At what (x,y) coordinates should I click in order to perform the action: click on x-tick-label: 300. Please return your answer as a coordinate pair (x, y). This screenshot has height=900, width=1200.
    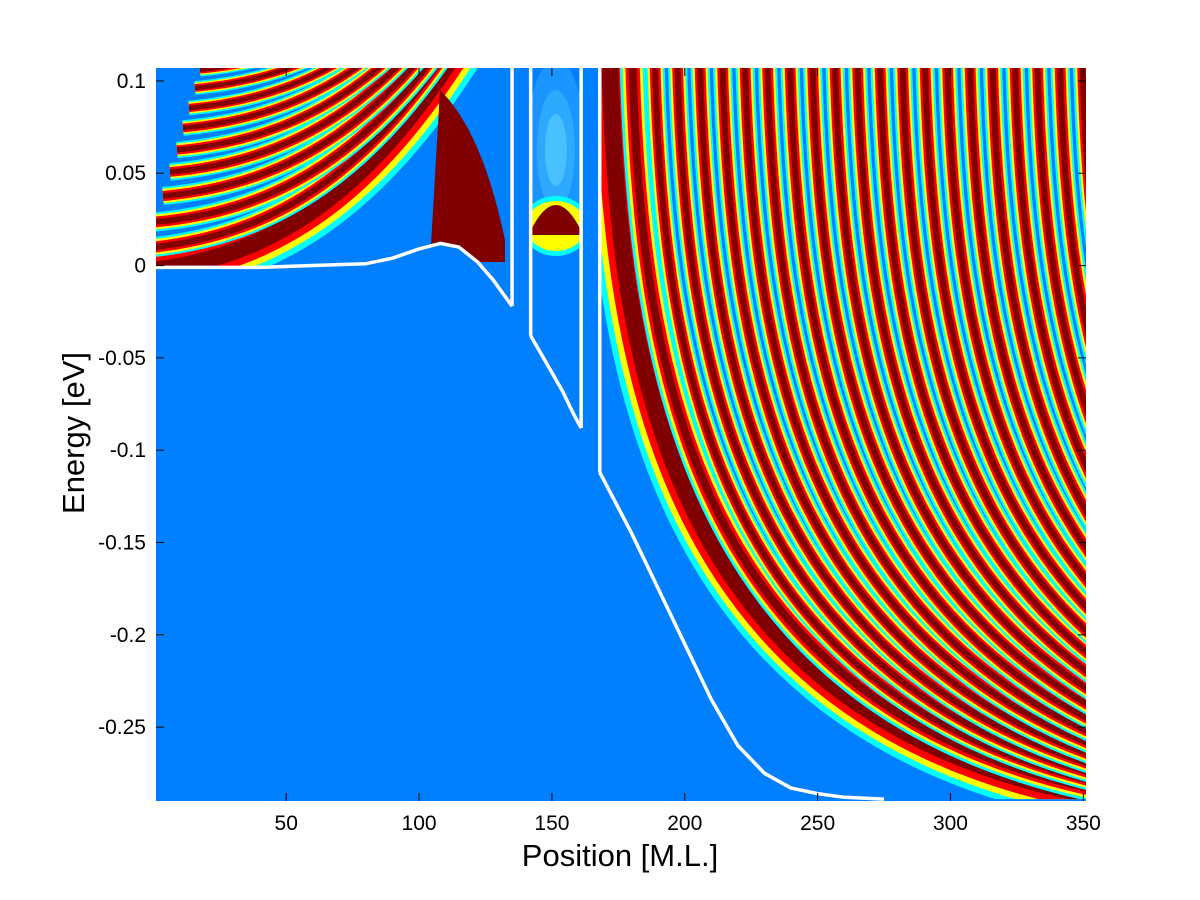
    Looking at the image, I should click on (950, 823).